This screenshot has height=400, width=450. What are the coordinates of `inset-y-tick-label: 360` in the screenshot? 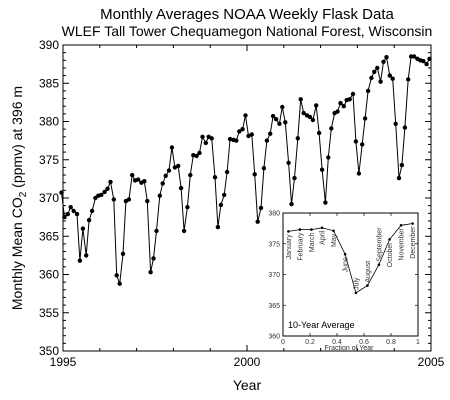 It's located at (274, 337).